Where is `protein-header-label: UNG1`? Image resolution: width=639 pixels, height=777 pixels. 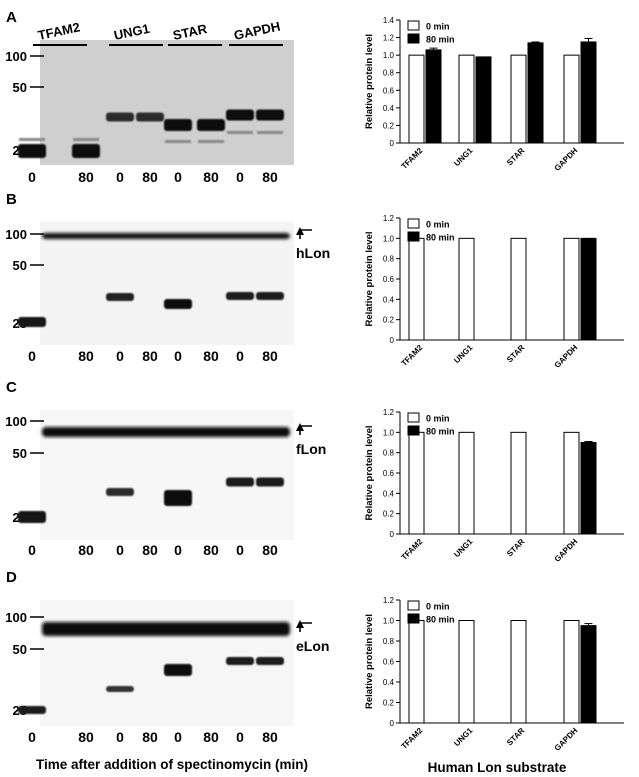
protein-header-label: UNG1 is located at coordinates (132, 32).